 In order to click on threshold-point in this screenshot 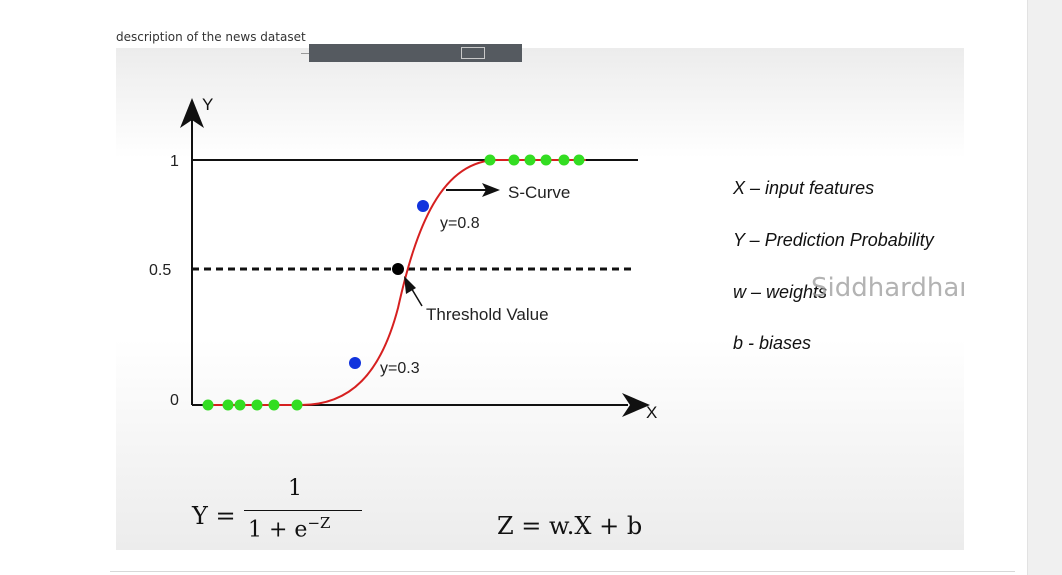, I will do `click(398, 269)`.